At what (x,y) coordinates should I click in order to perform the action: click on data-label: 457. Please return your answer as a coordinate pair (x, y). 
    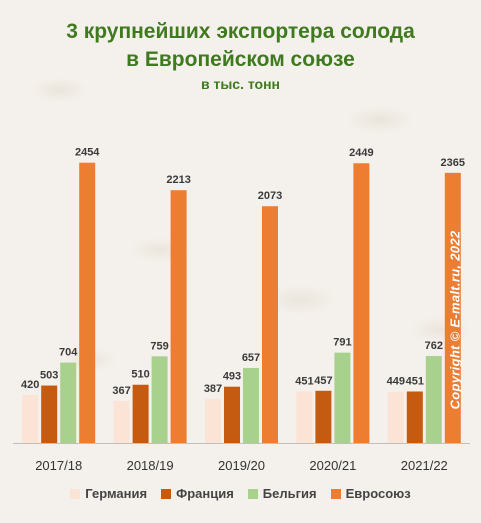
    Looking at the image, I should click on (323, 381).